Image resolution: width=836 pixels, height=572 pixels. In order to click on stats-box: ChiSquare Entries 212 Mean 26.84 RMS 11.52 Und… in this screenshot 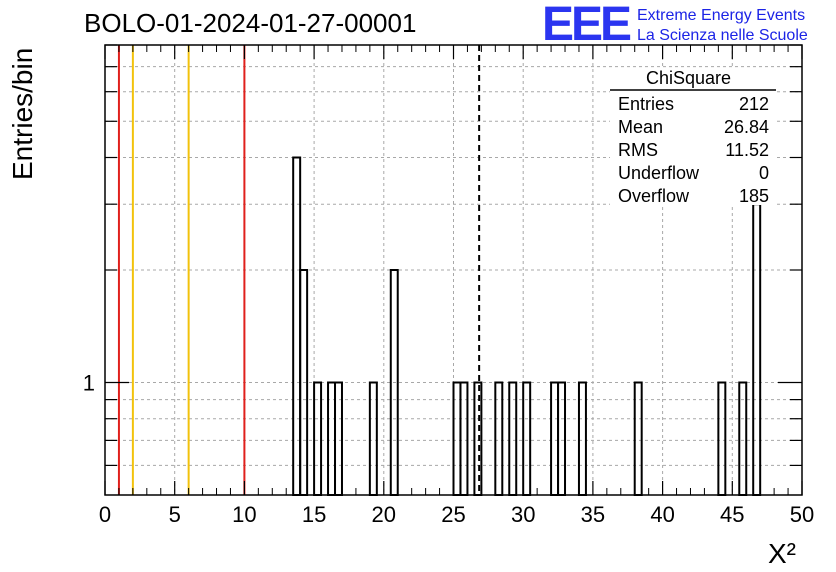, I will do `click(693, 137)`.